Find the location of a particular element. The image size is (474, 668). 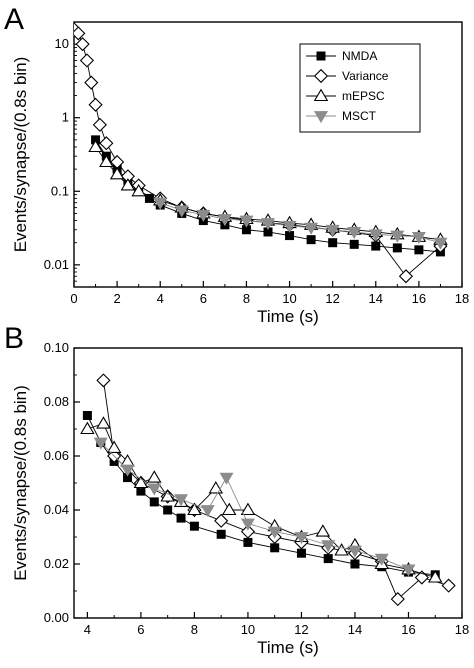

y-tick-label: 1 is located at coordinates (65, 117).